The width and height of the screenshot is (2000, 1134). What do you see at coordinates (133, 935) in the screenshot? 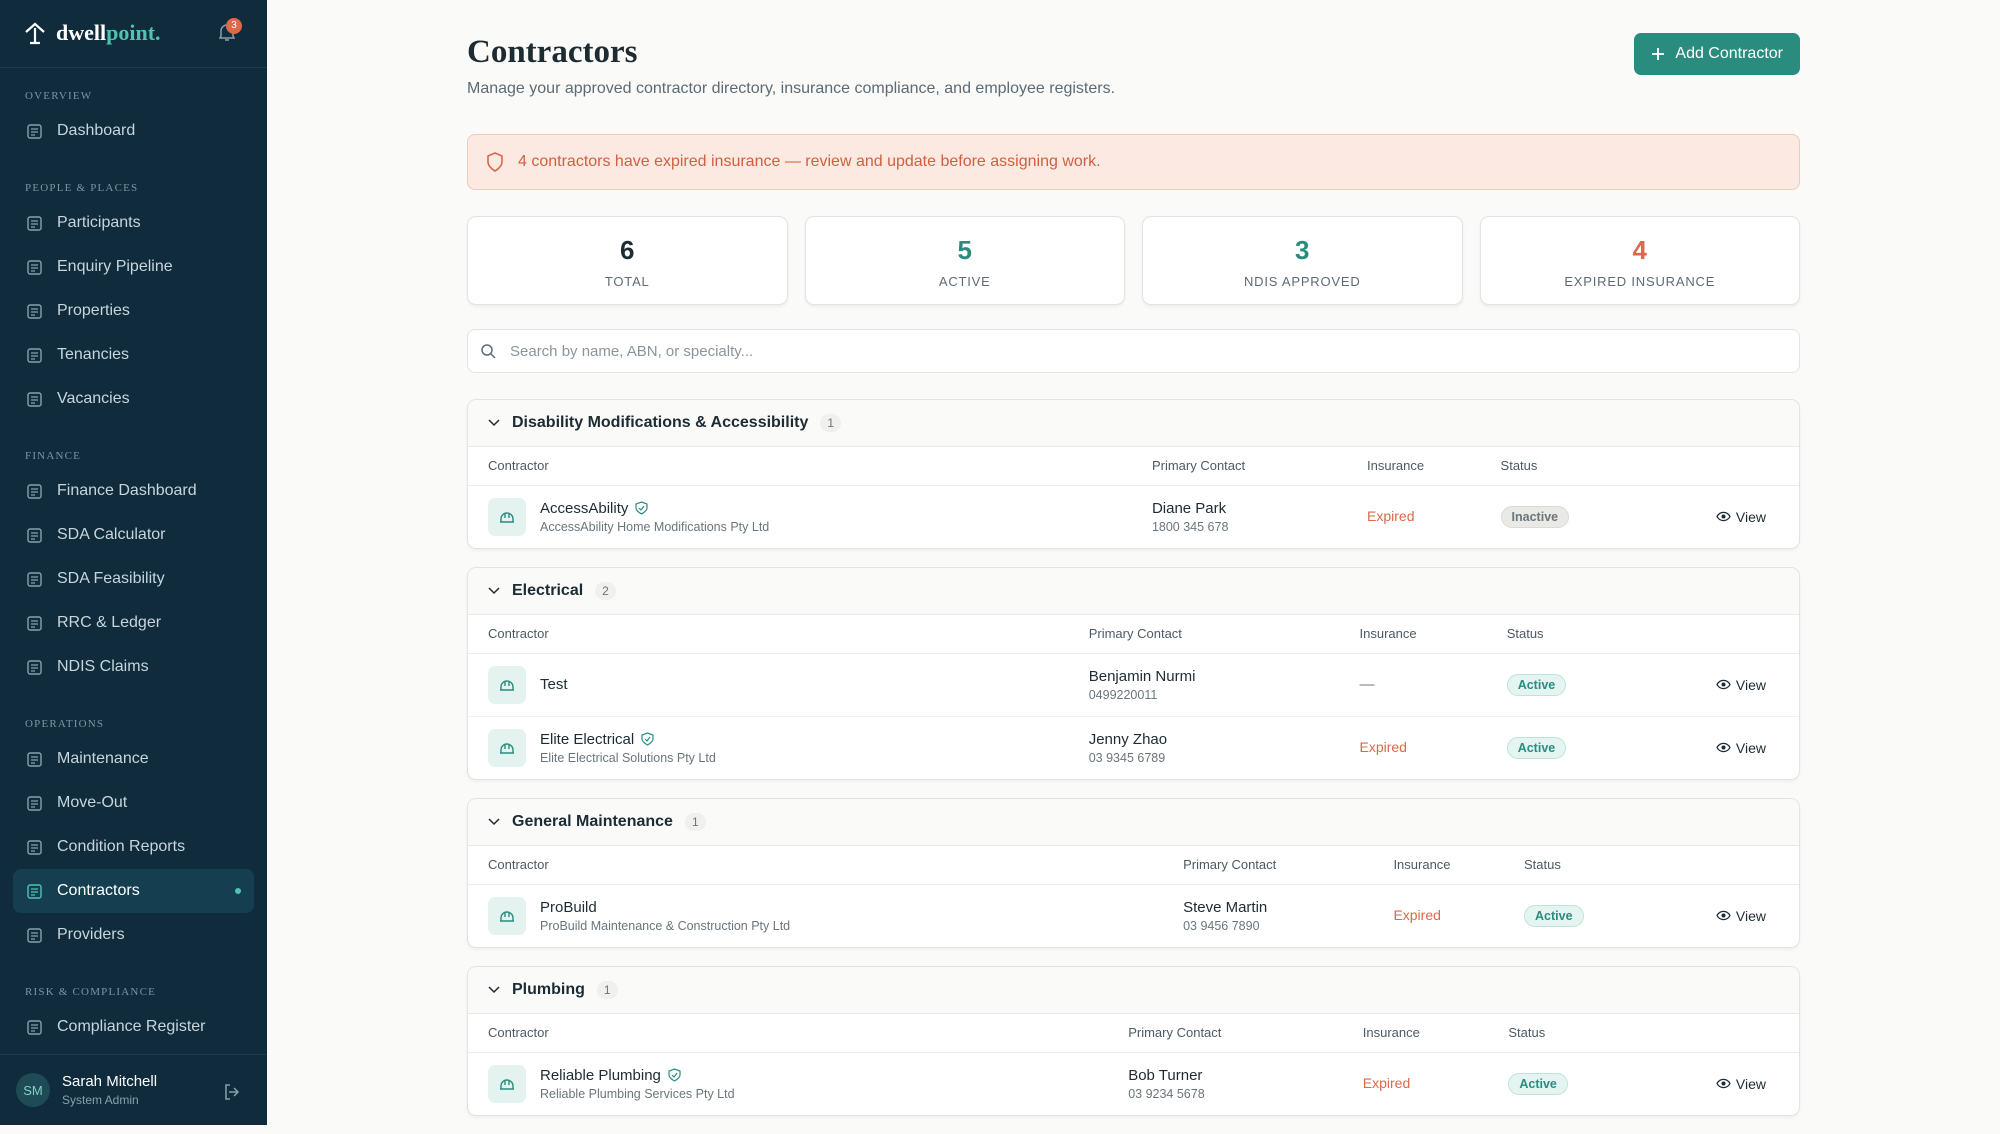
I see `nav-item: Providers` at bounding box center [133, 935].